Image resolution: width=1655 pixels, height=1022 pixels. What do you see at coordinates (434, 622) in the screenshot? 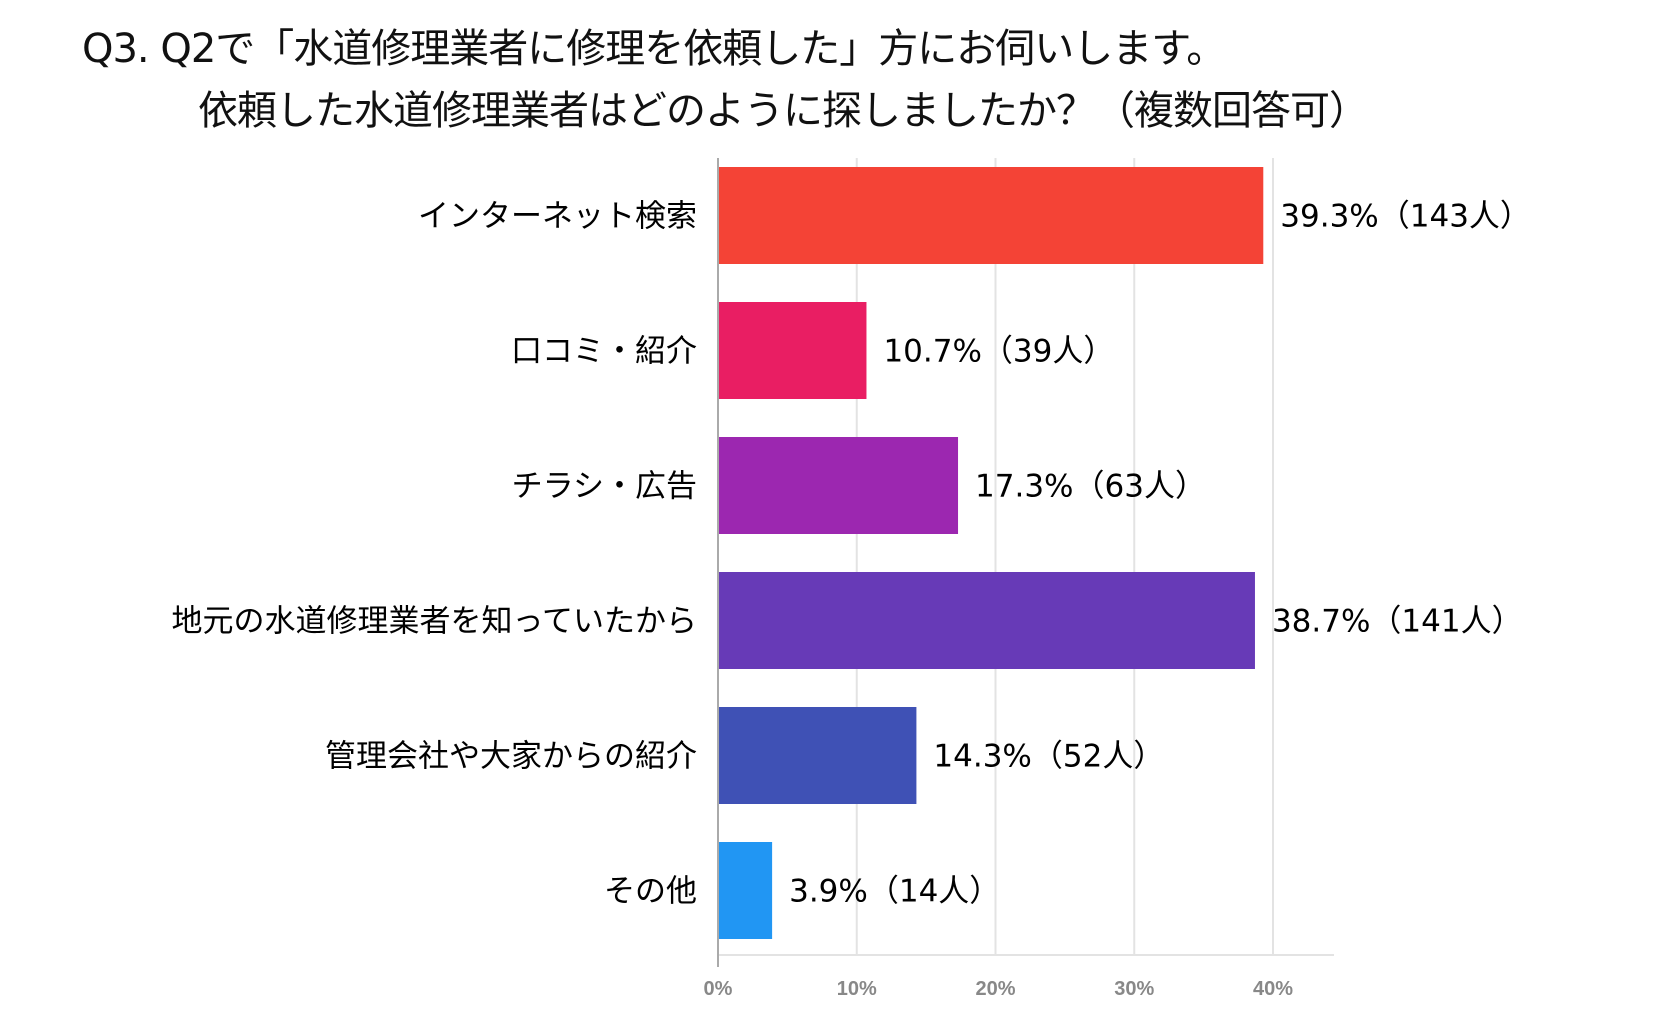
I see `category-label: 地元の水道修理業者を知っていたから` at bounding box center [434, 622].